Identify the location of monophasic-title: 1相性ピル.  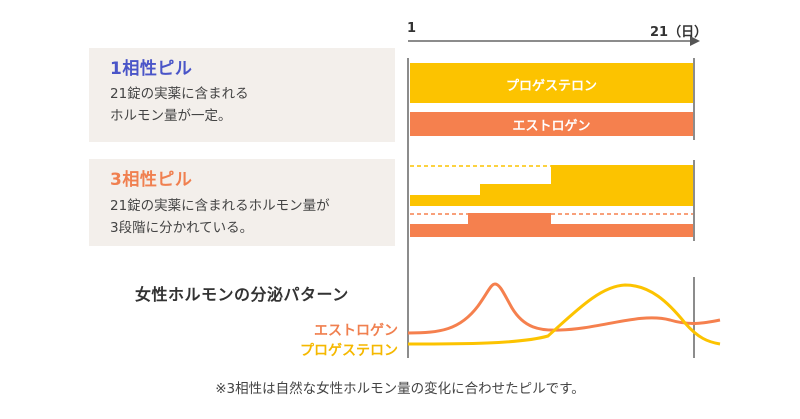
(151, 69).